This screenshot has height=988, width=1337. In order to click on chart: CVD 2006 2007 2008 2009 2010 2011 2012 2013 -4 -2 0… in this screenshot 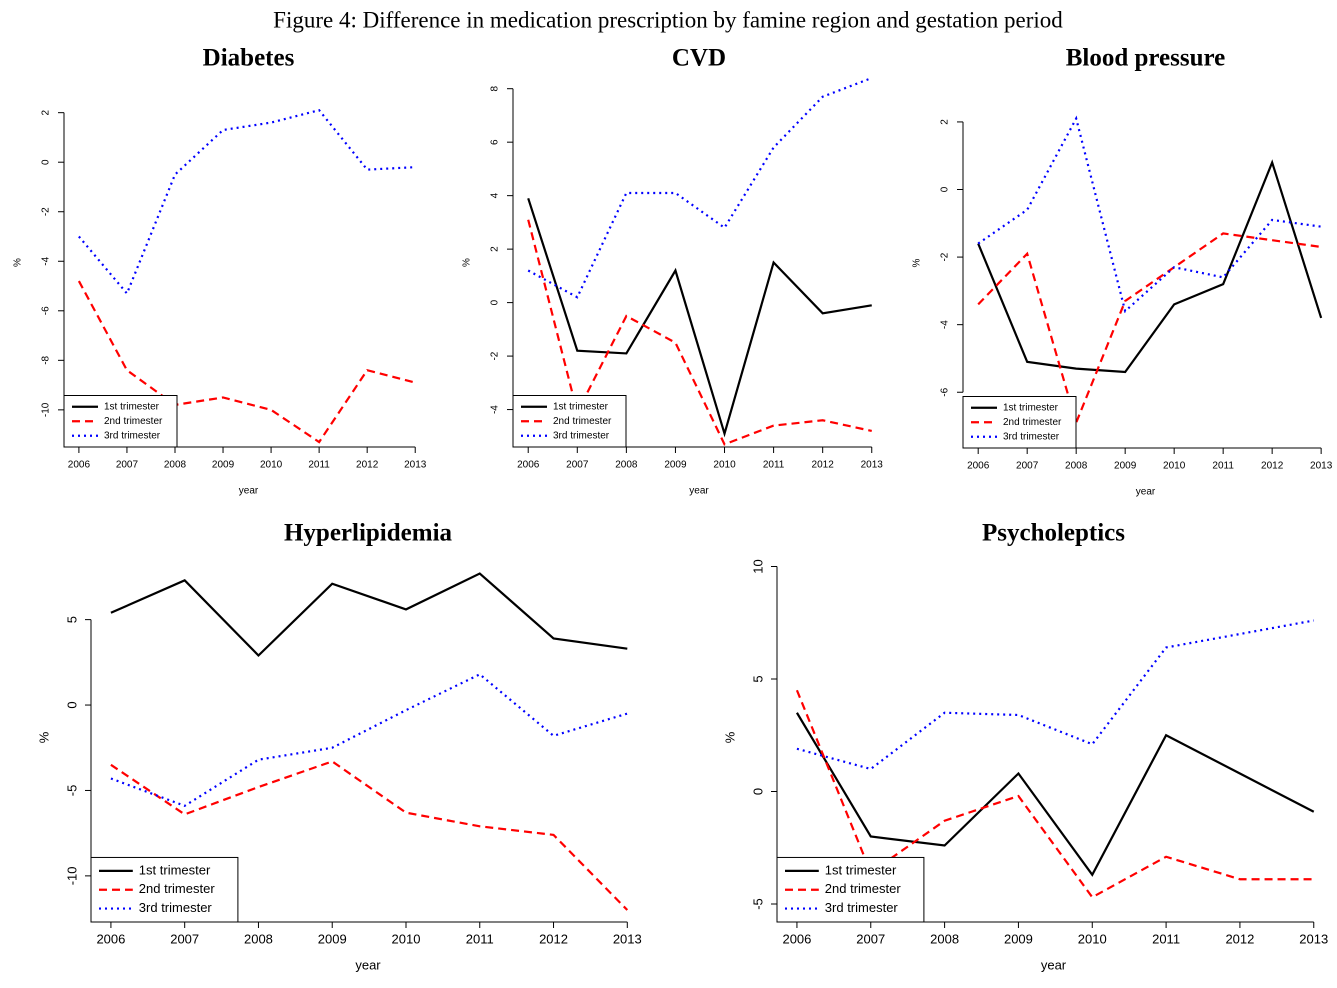, I will do `click(673, 271)`.